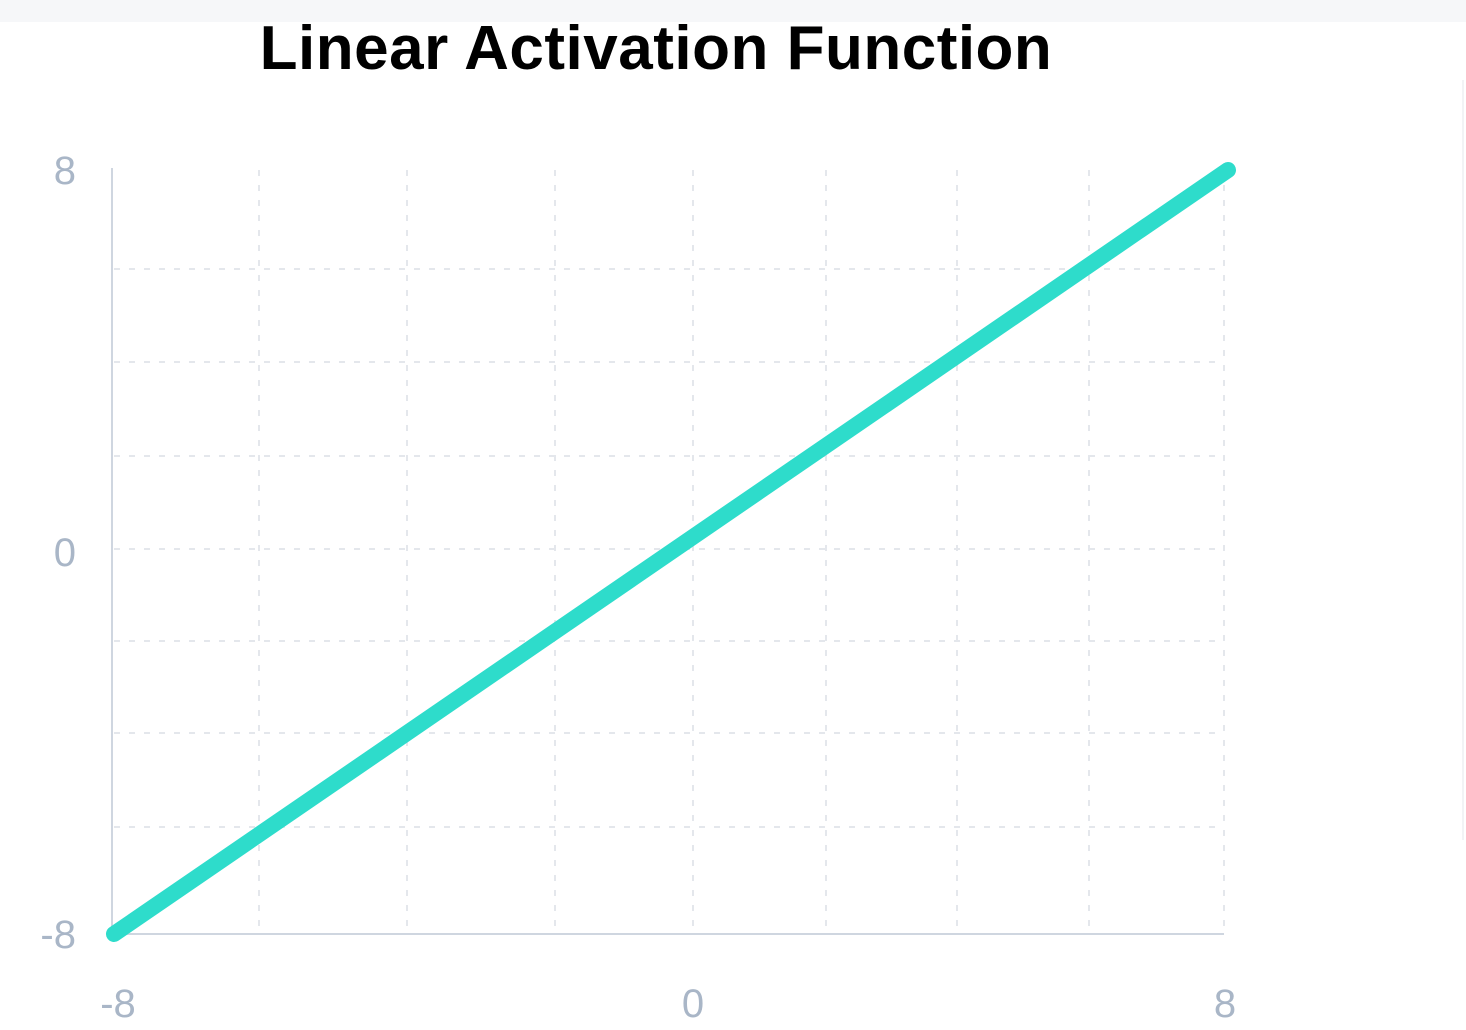  What do you see at coordinates (1225, 1004) in the screenshot?
I see `x-tick-label: 8` at bounding box center [1225, 1004].